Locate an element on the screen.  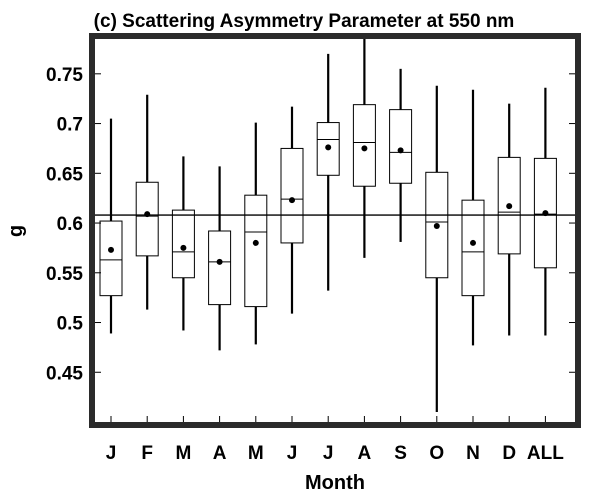
box-F is located at coordinates (147, 202).